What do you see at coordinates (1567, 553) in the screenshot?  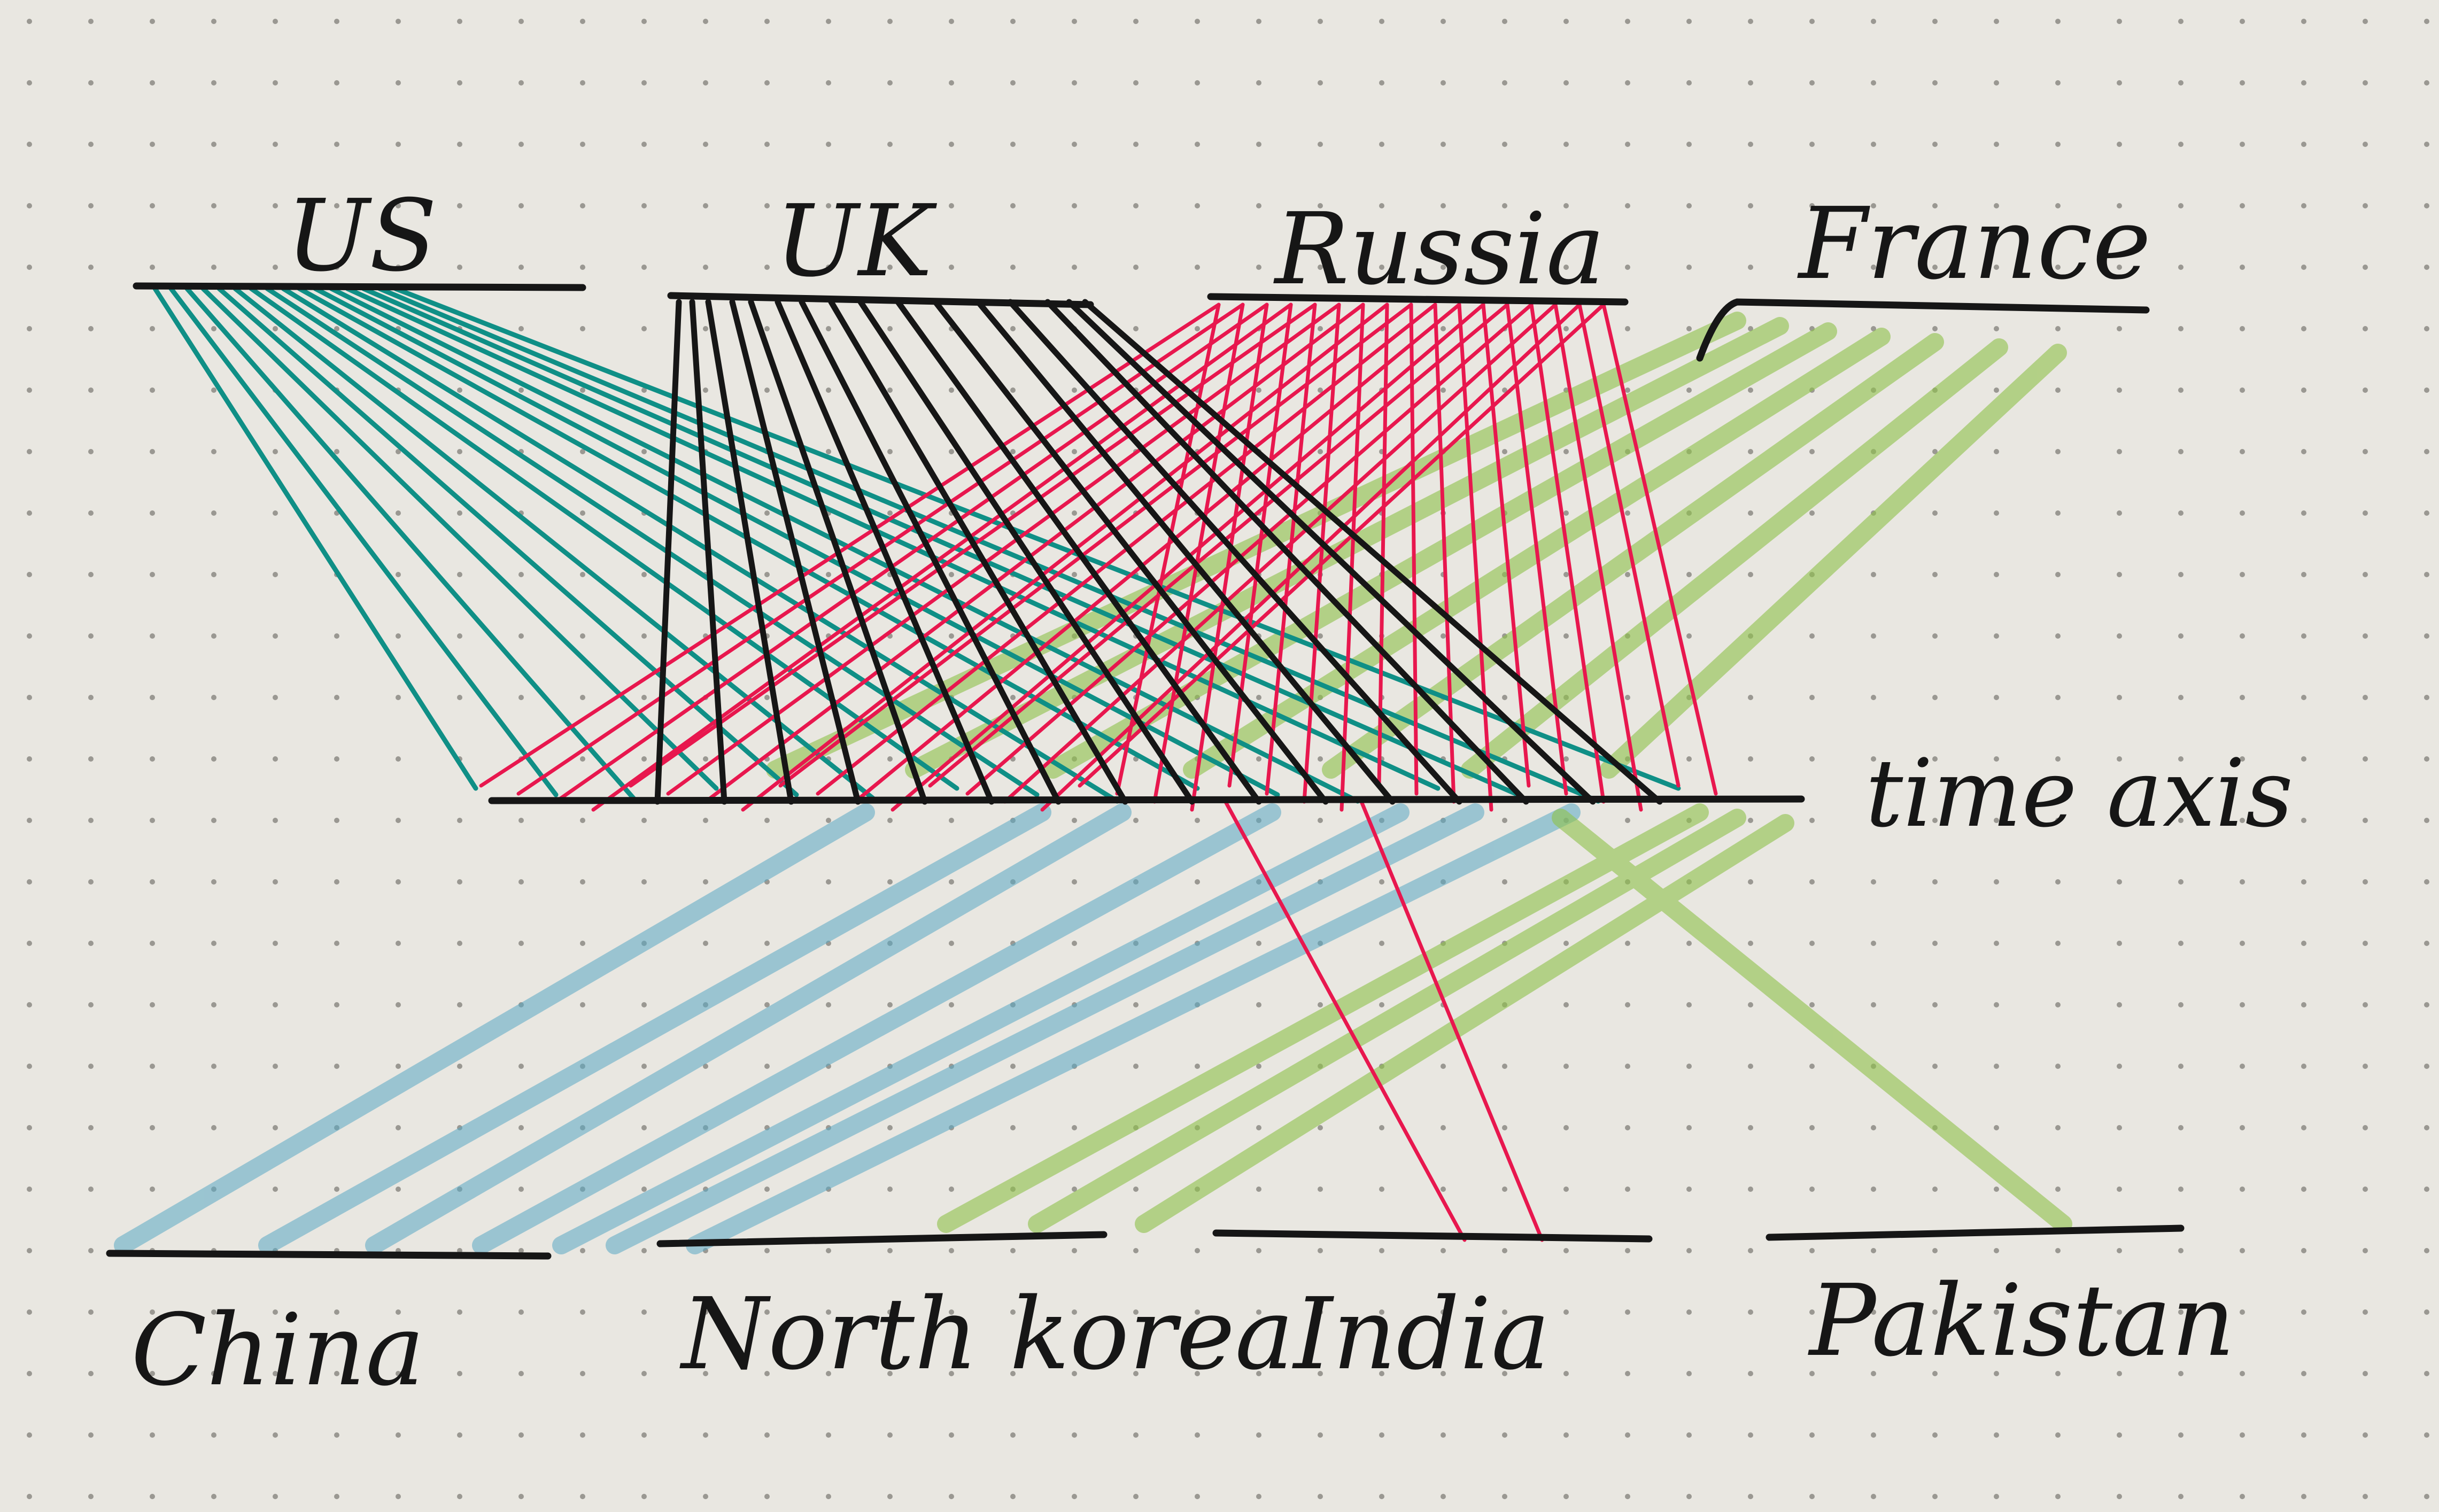 I see `russia-link` at bounding box center [1567, 553].